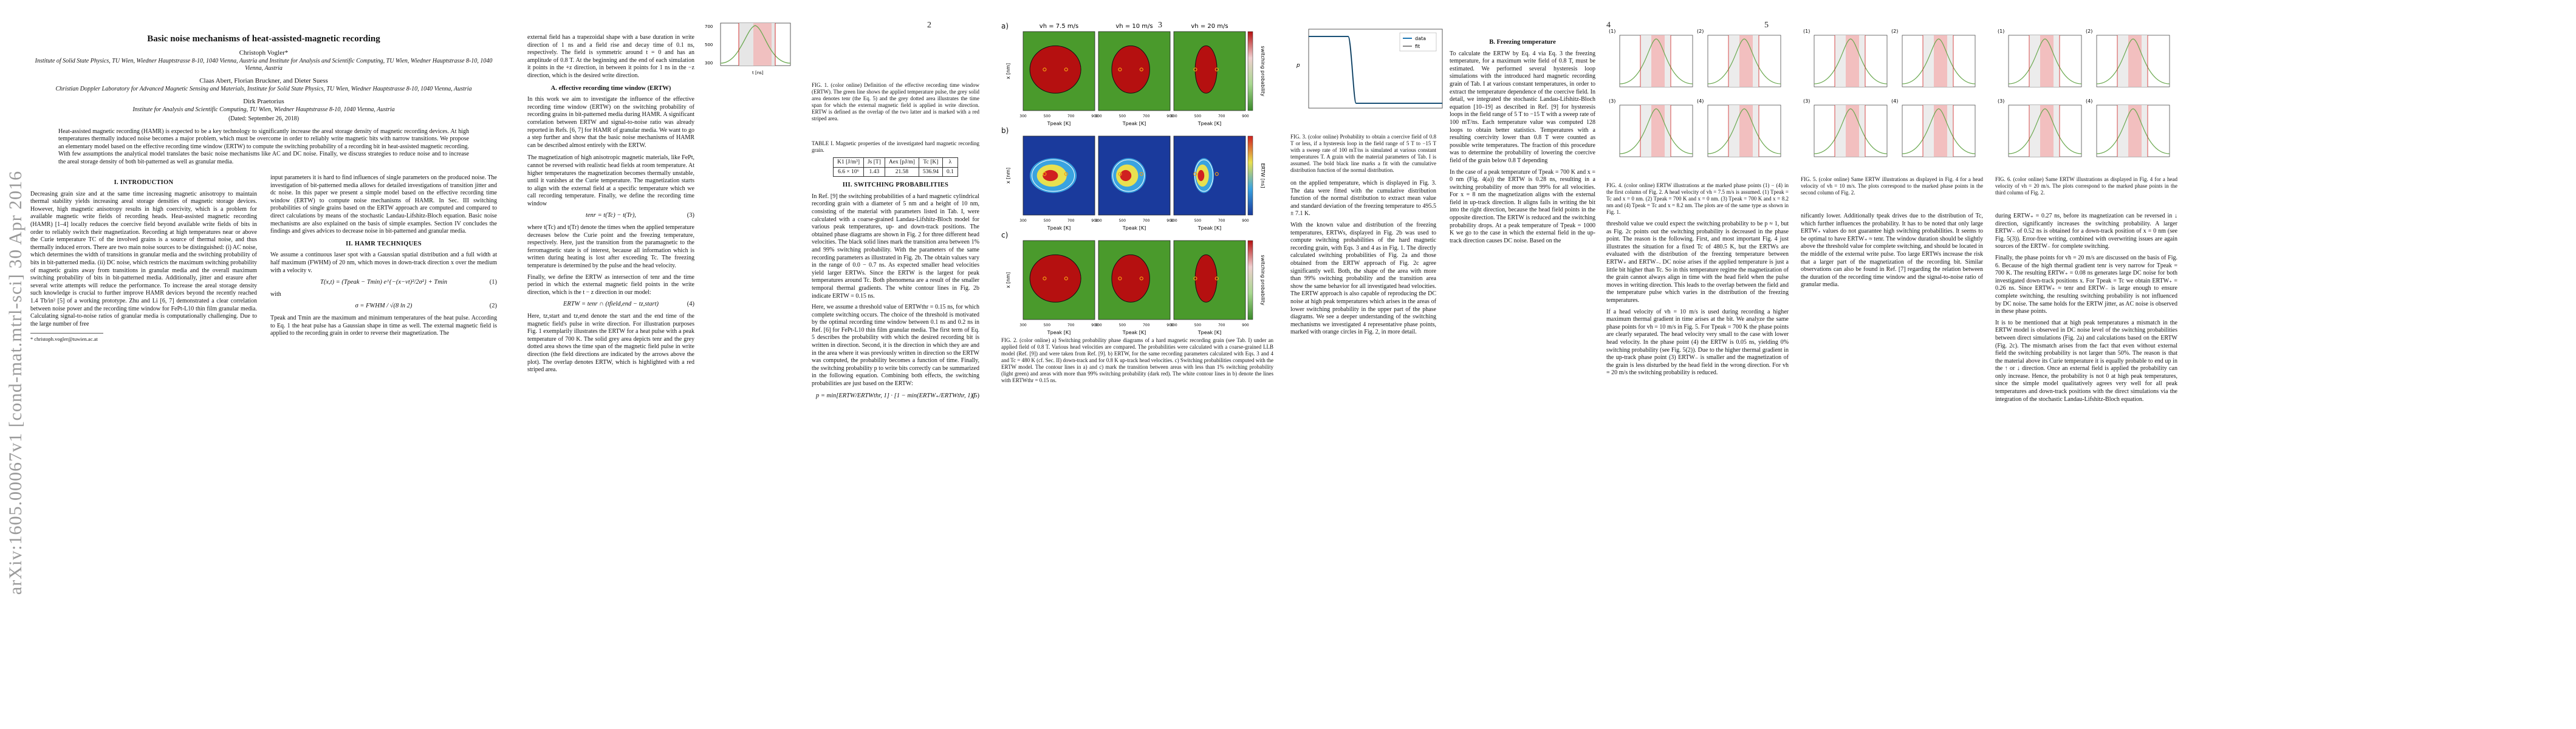 This screenshot has width=2576, height=729. I want to click on author-3: Dirk Praetorius, so click(263, 102).